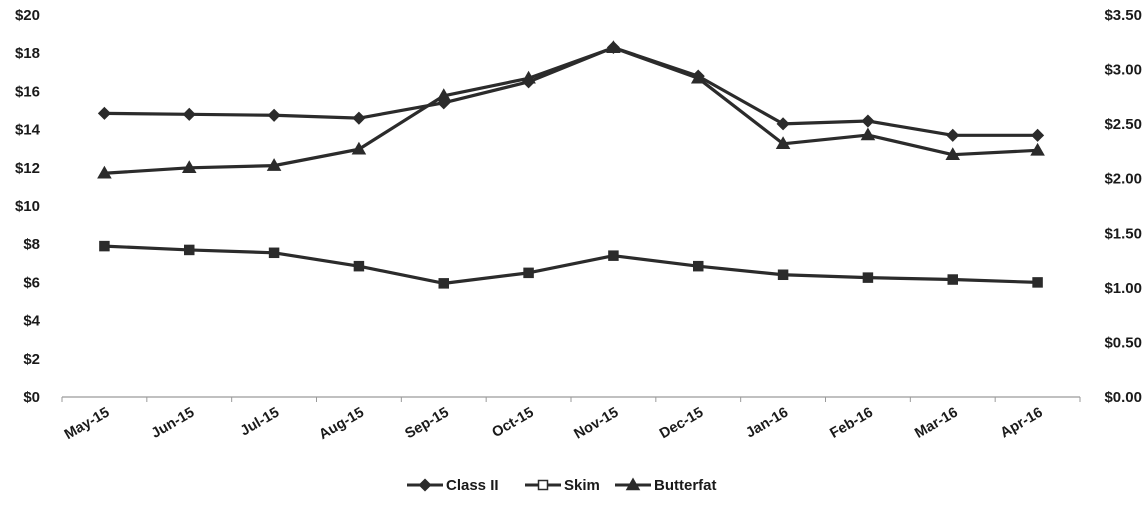  What do you see at coordinates (571, 264) in the screenshot?
I see `series-line-skim` at bounding box center [571, 264].